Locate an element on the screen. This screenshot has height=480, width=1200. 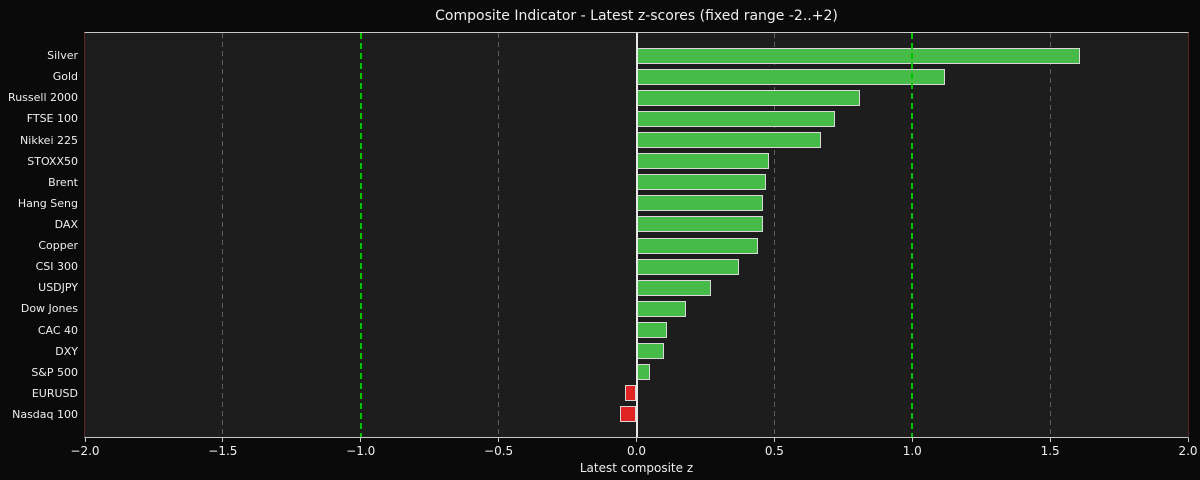
y-tick-label: CAC 40 is located at coordinates (57, 330).